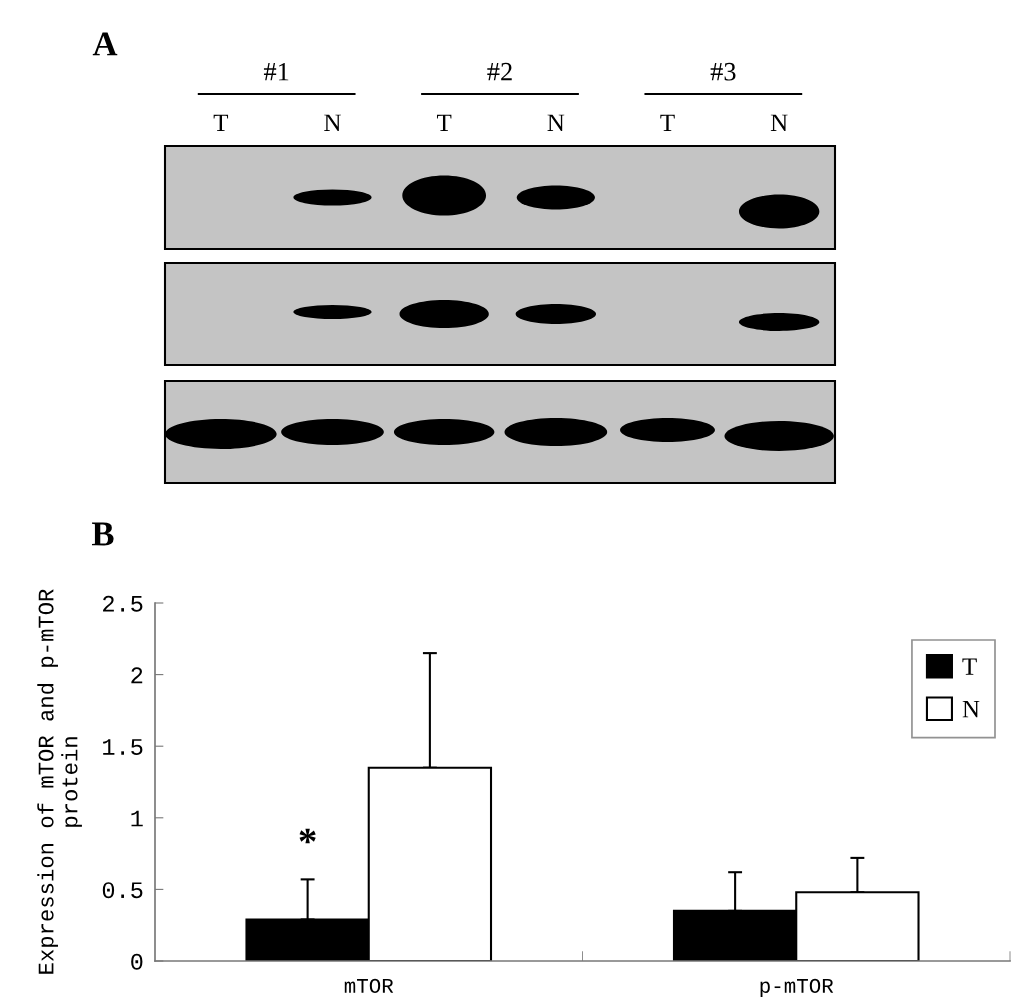 Image resolution: width=1033 pixels, height=1006 pixels. What do you see at coordinates (307, 836) in the screenshot?
I see `annotation: *` at bounding box center [307, 836].